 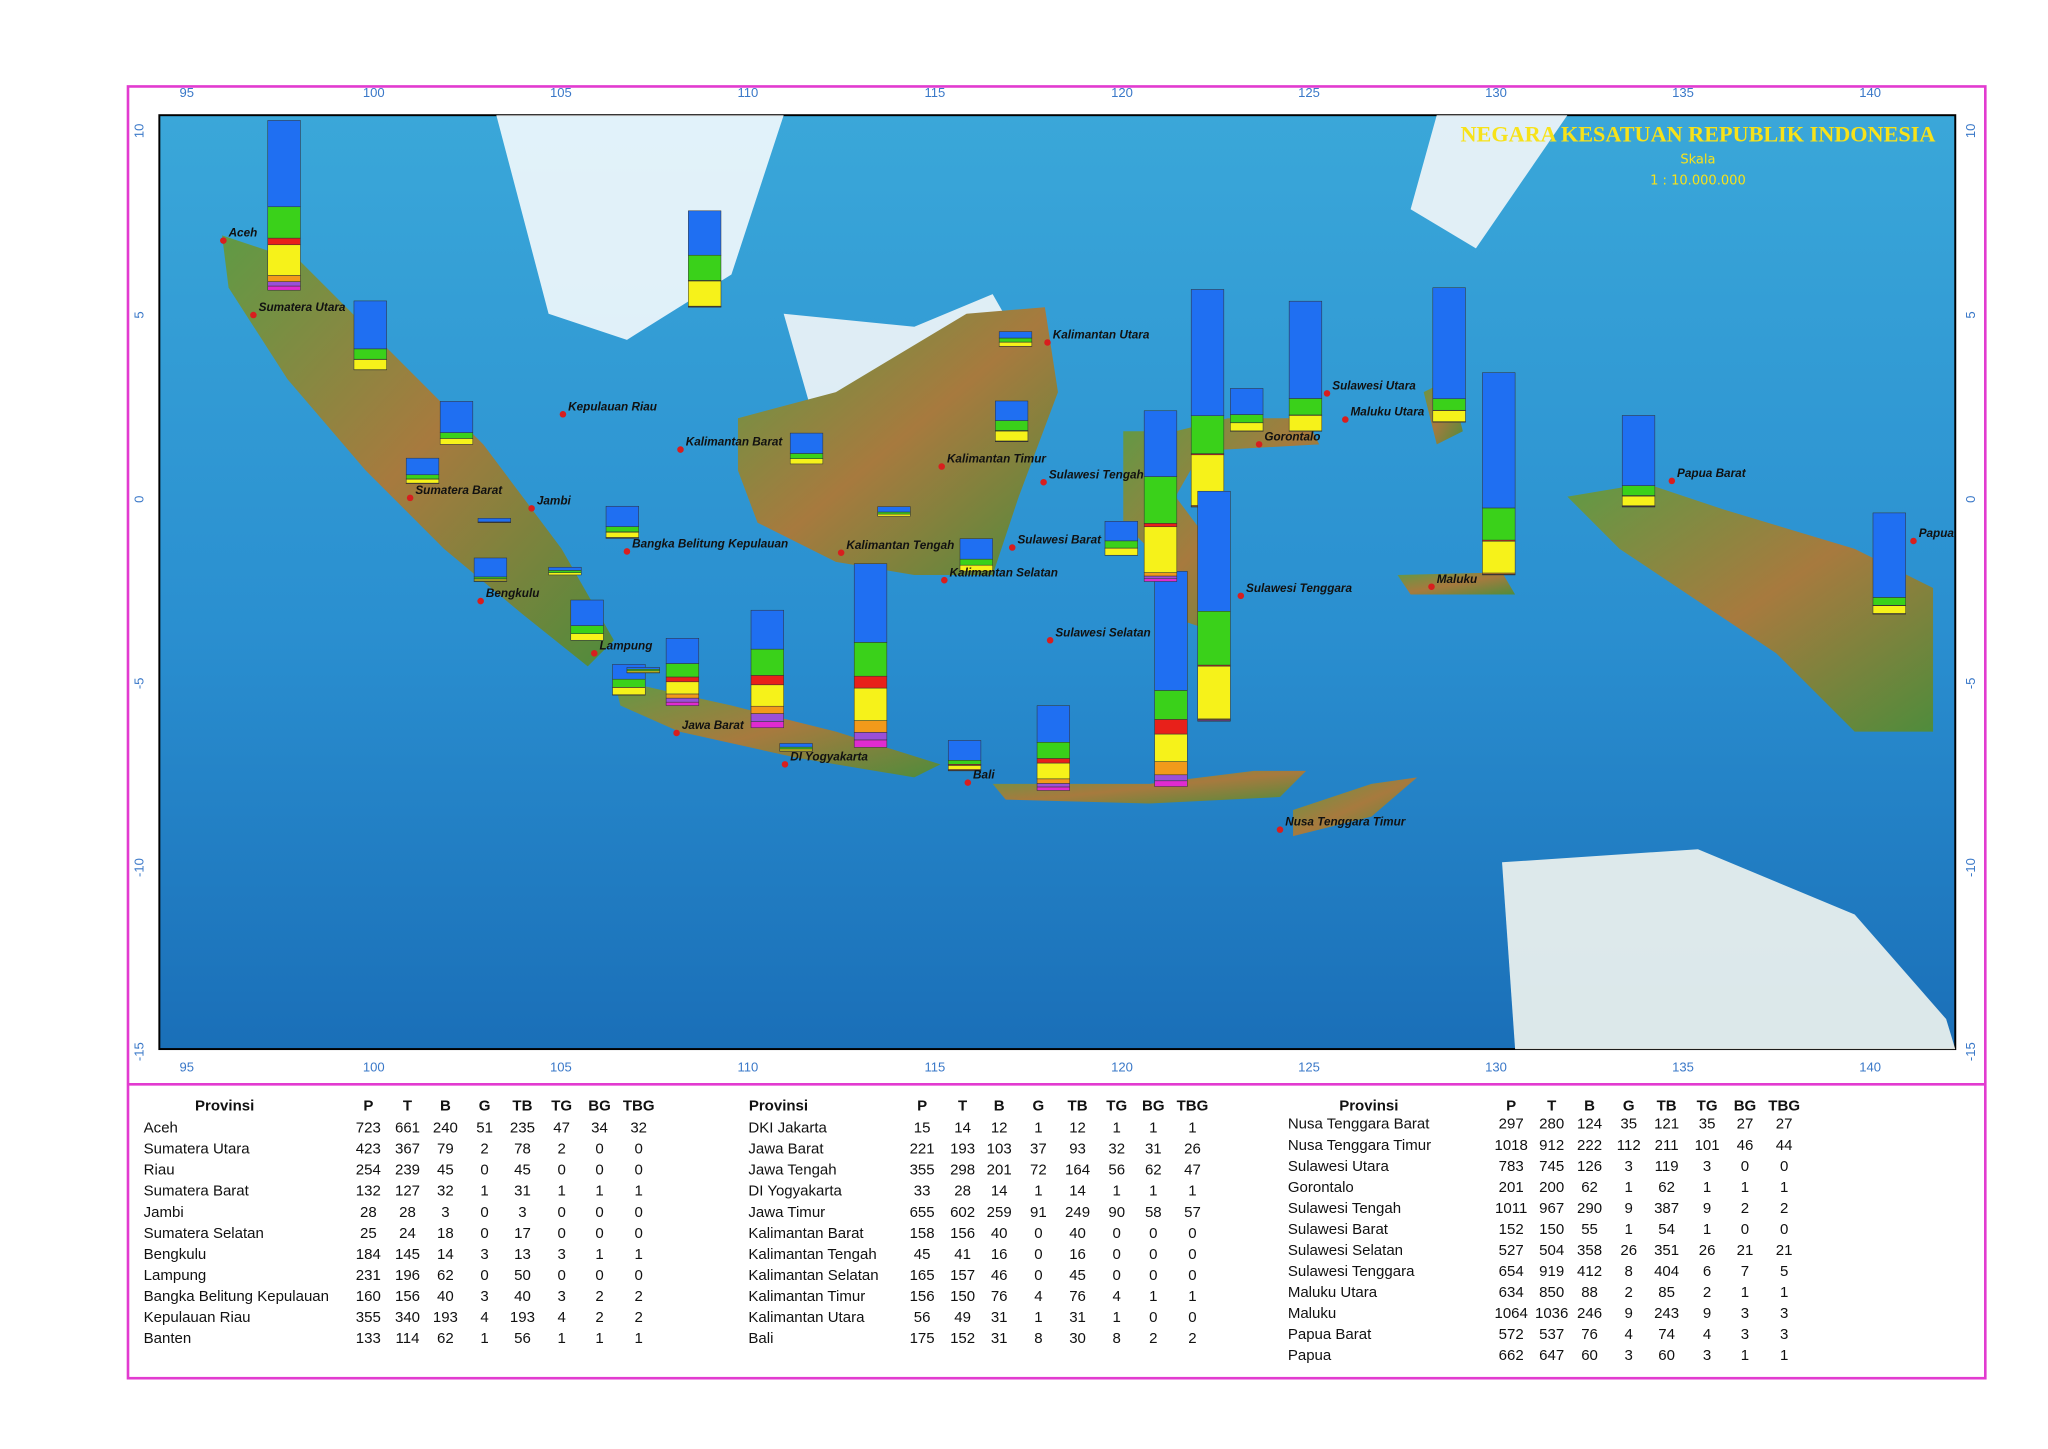 I want to click on table-cell: 9, so click(x=1707, y=1208).